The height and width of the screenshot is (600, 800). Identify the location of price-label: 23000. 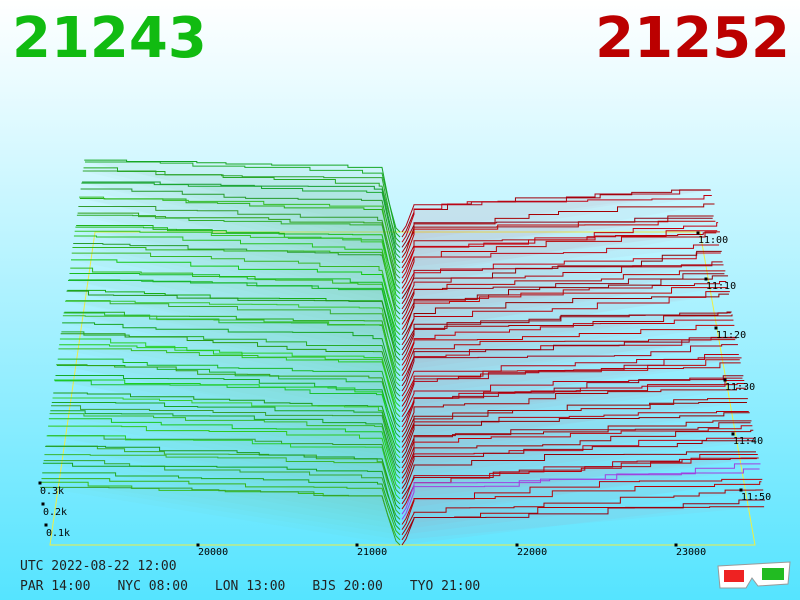
(691, 552).